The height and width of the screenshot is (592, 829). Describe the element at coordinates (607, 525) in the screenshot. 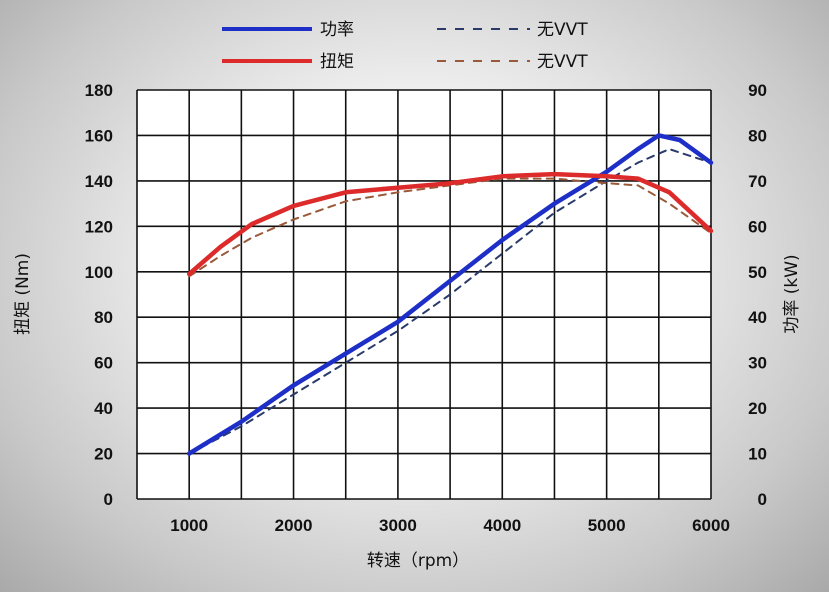

I see `x-tick-label: 5000` at that location.